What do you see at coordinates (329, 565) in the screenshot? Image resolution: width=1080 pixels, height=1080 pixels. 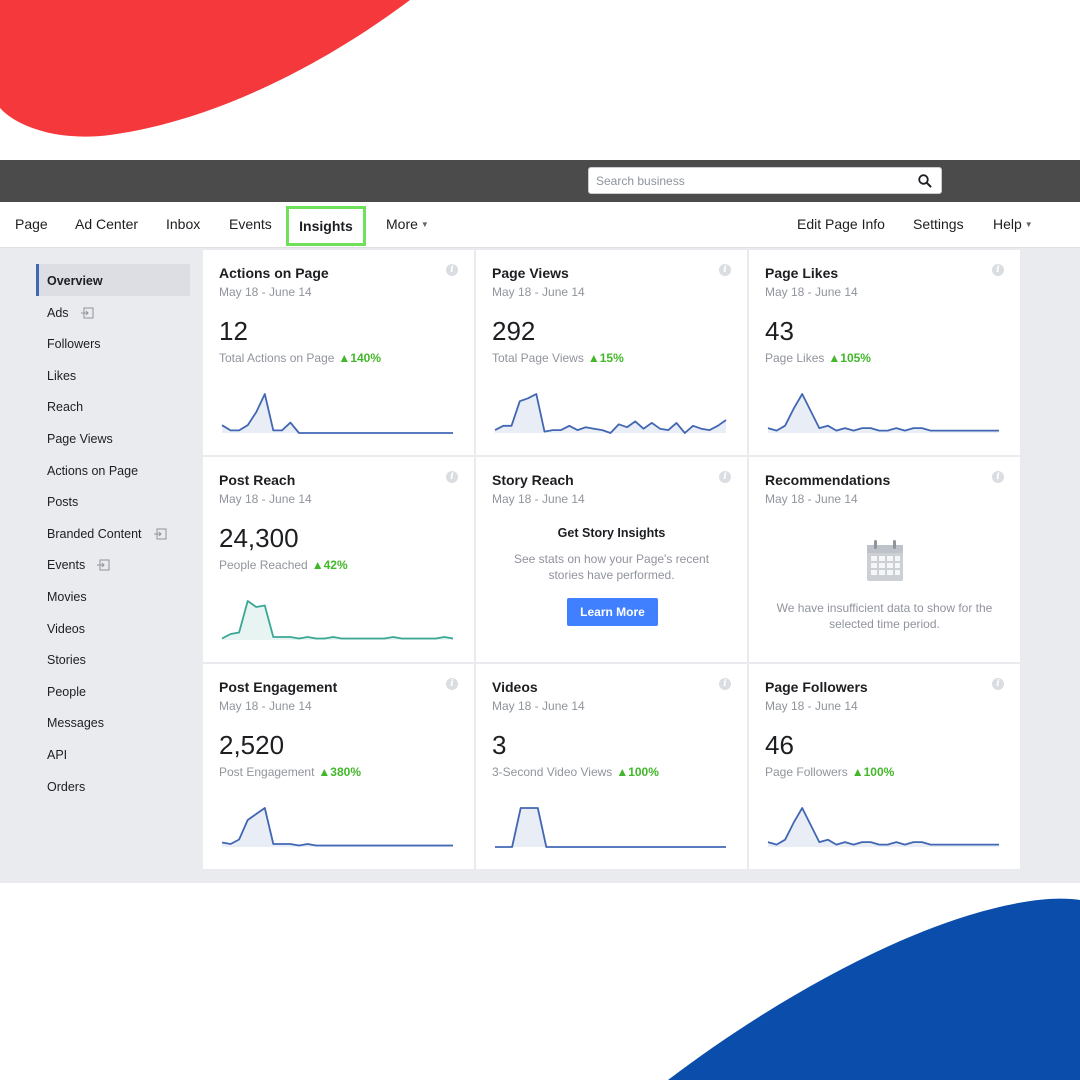 I see `change-badge: ▲42%` at bounding box center [329, 565].